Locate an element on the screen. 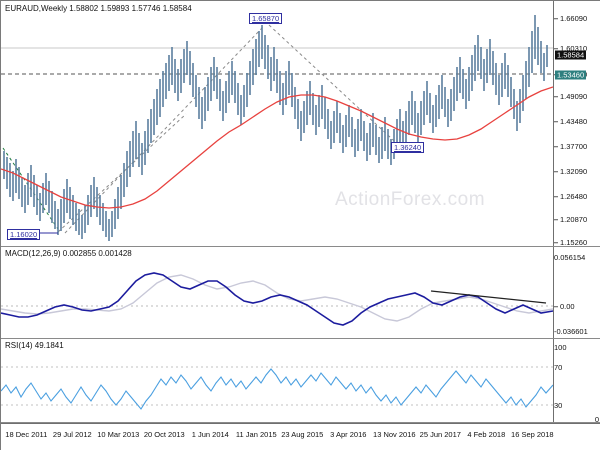 This screenshot has height=451, width=600. level-price-label: 1.53460 is located at coordinates (571, 75).